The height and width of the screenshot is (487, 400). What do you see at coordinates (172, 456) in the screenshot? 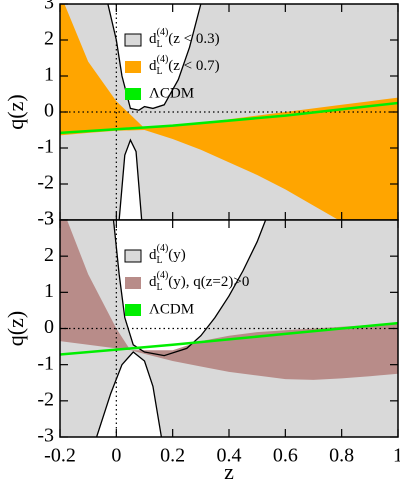
I see `x-tick-label: 0.2` at bounding box center [172, 456].